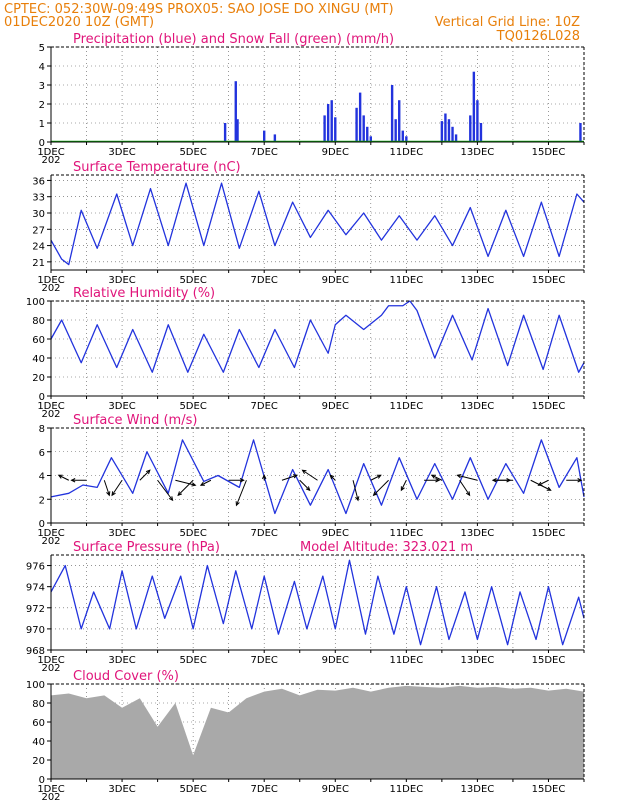  I want to click on temp-ytick-label: 33, so click(38, 198).